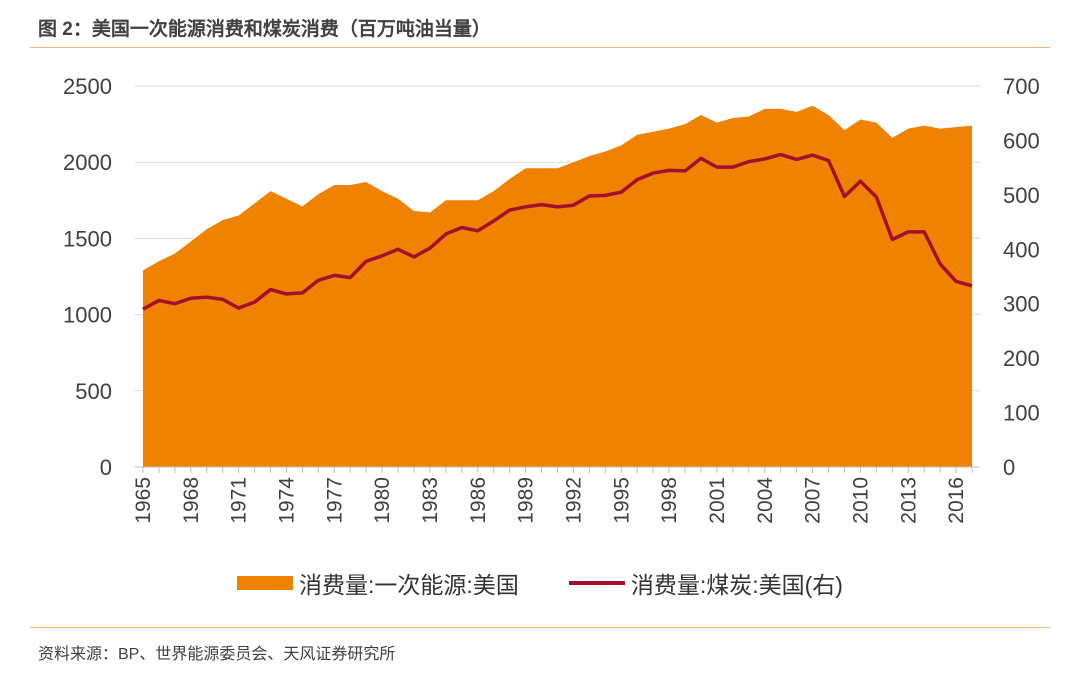 The height and width of the screenshot is (682, 1080). What do you see at coordinates (540, 47) in the screenshot?
I see `top-divider` at bounding box center [540, 47].